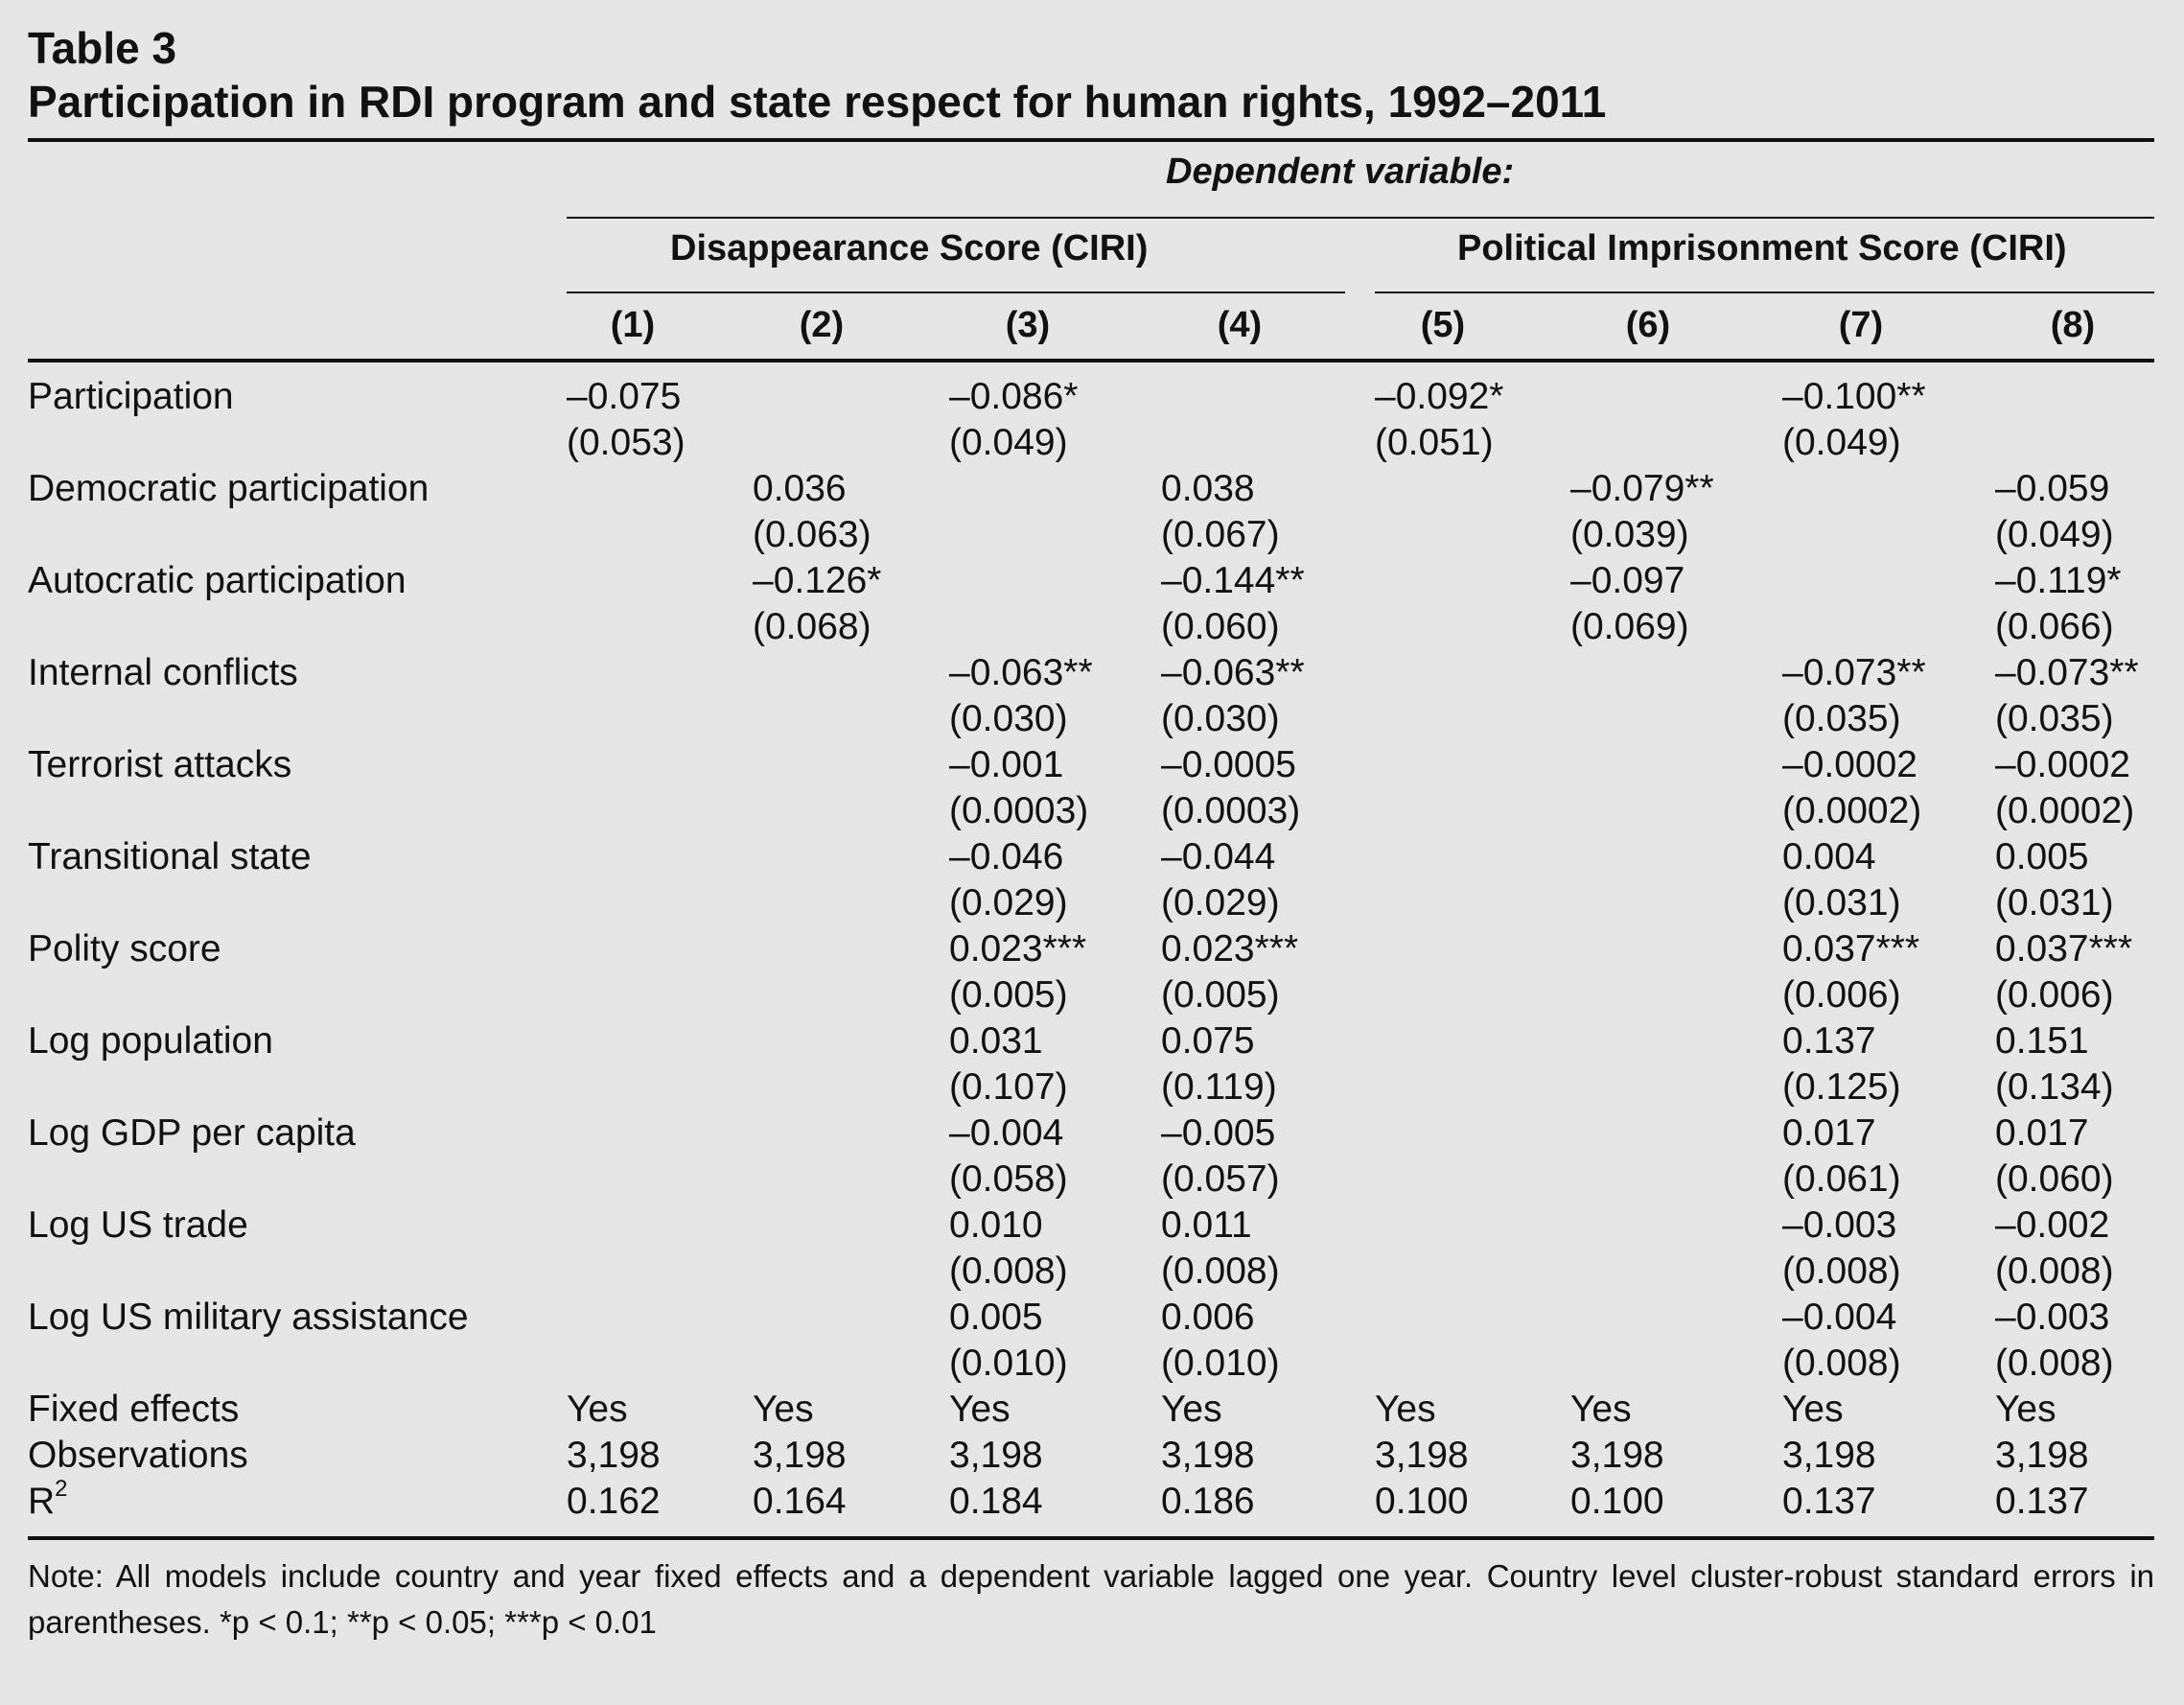 The width and height of the screenshot is (2184, 1705). Describe the element at coordinates (62, 1489) in the screenshot. I see `footer-row-label-superscript: 2` at that location.